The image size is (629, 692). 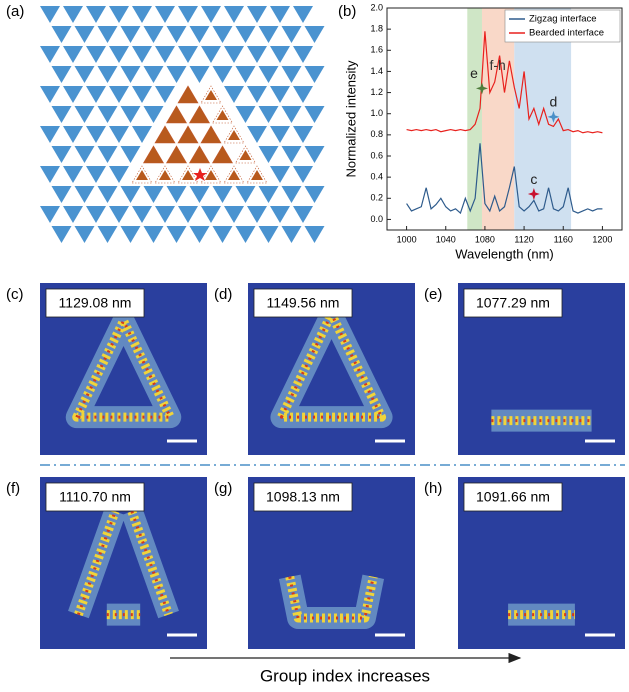 I want to click on x-tick-label: 1000, so click(x=407, y=239).